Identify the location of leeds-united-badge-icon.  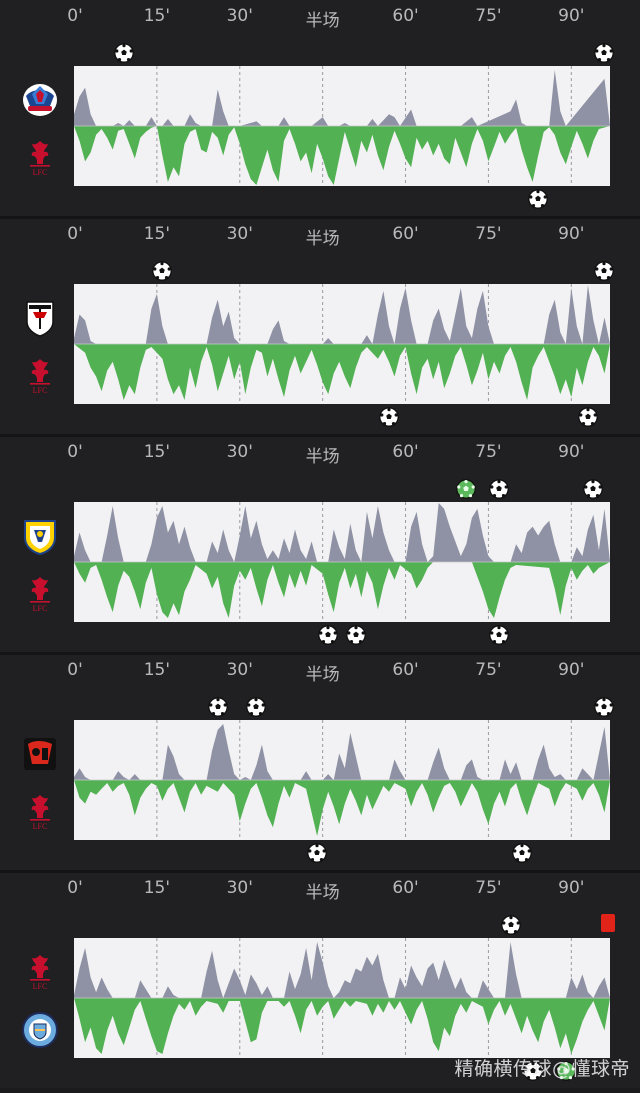
(40, 536).